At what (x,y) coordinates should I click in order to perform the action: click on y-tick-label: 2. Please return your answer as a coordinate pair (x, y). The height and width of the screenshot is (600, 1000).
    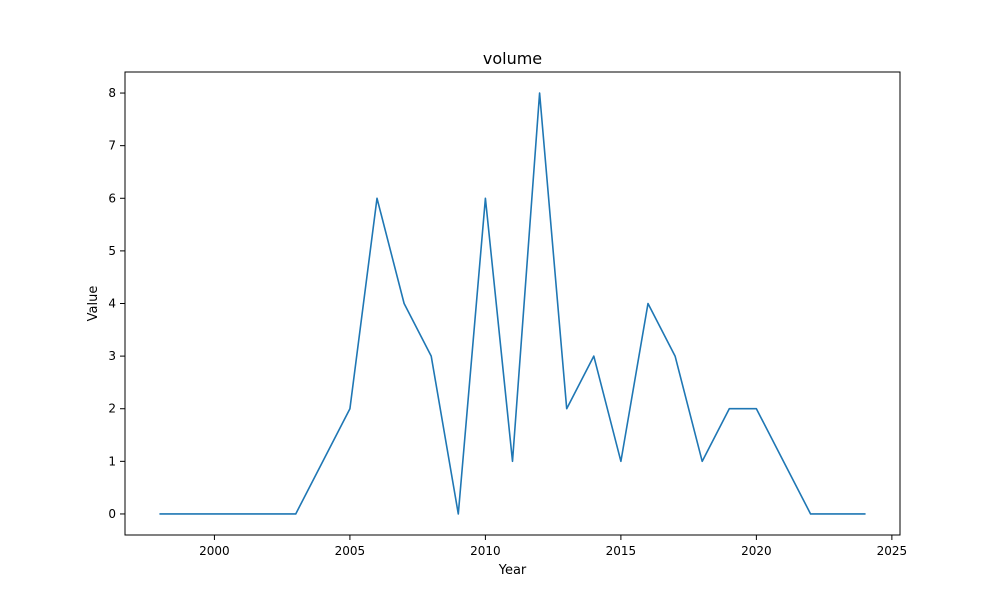
    Looking at the image, I should click on (112, 409).